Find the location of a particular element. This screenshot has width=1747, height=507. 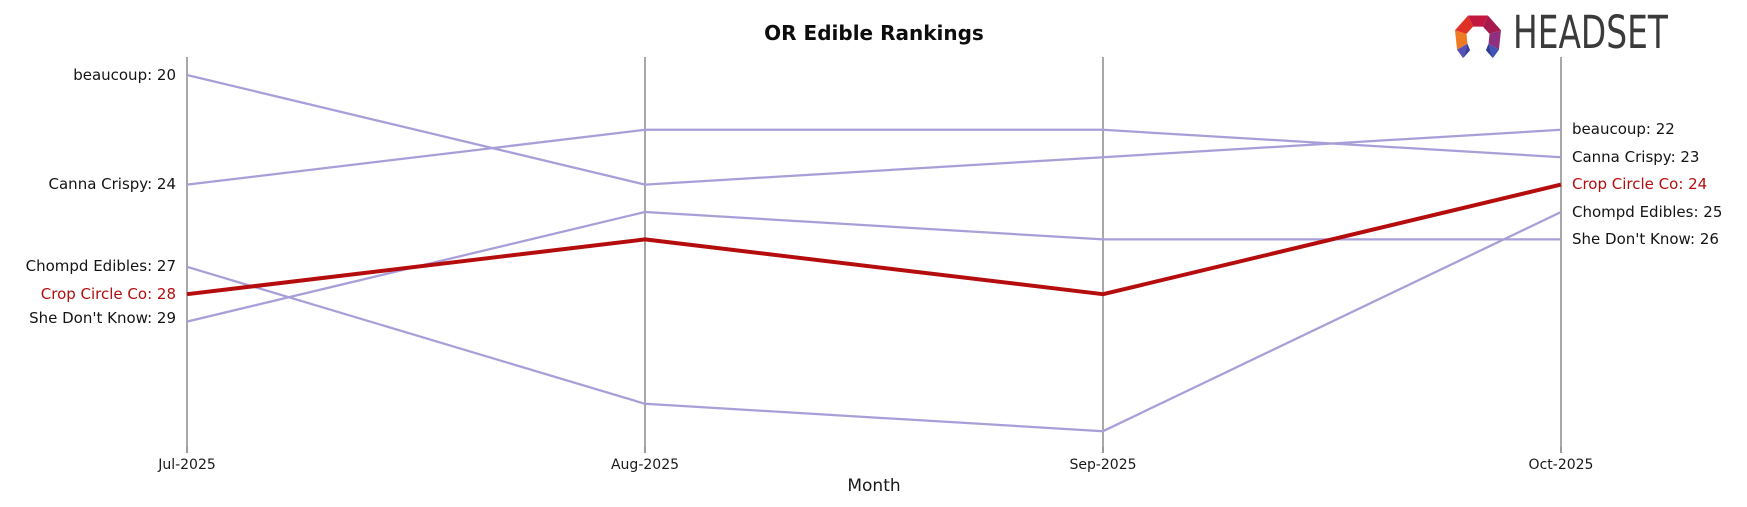

x-tick-label-Jul-2025: Jul-2025 is located at coordinates (187, 465).